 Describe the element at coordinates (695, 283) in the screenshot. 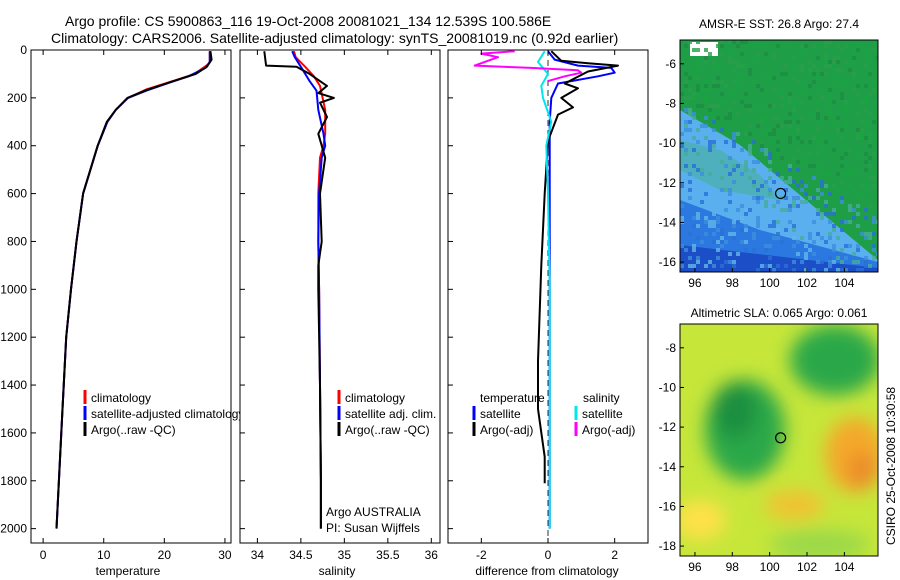

I see `map-x-tick-label: 96` at that location.